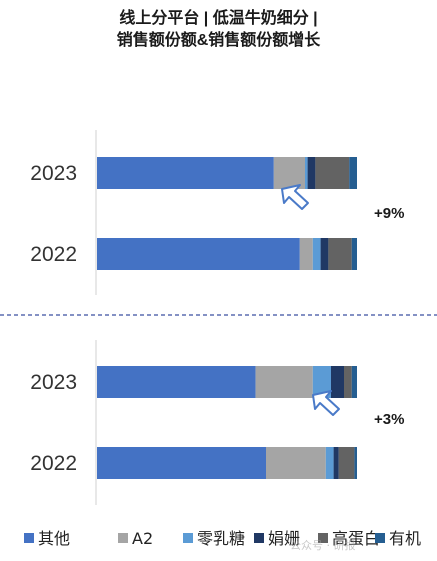 This screenshot has width=437, height=561. I want to click on chart-title-line-1: 线上分平台 | 低温牛奶细分 |, so click(218, 18).